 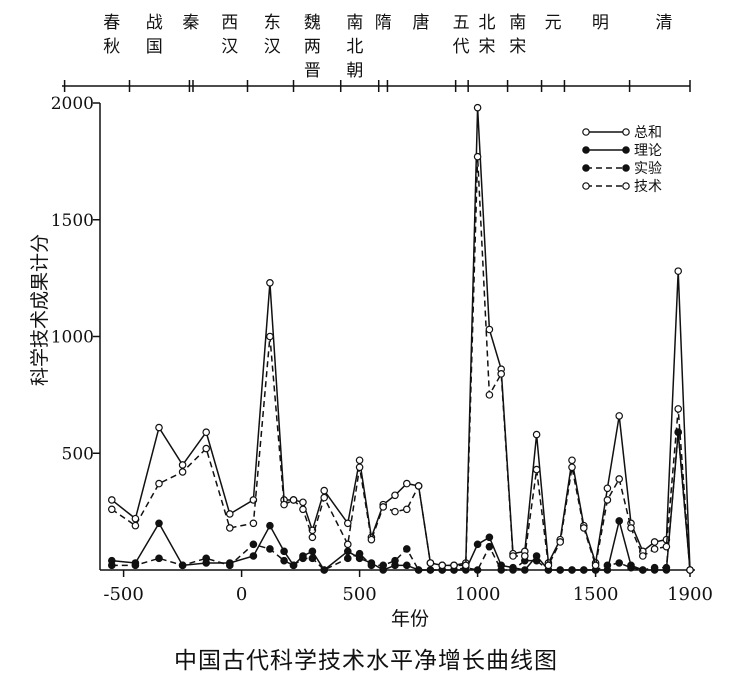 What do you see at coordinates (648, 133) in the screenshot?
I see `legend-label: 总和` at bounding box center [648, 133].